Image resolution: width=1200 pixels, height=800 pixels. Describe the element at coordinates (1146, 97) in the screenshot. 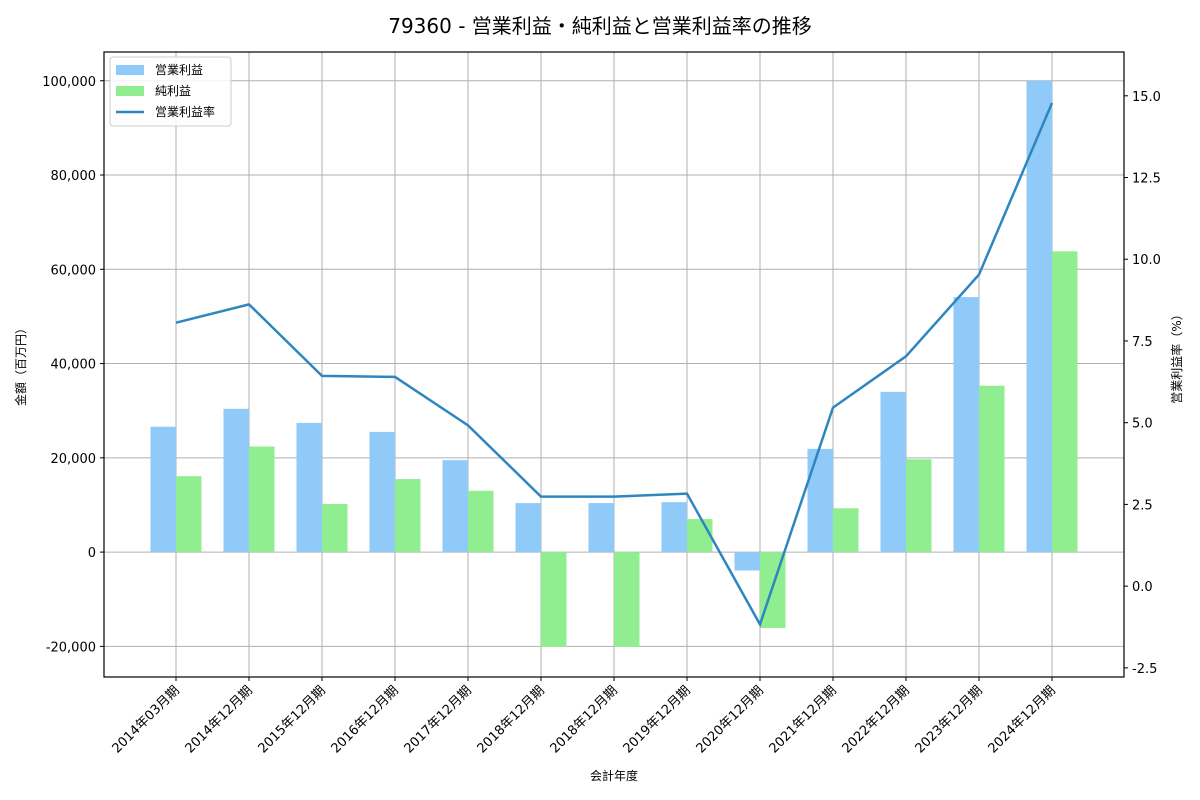

I see `y2-tick-label: 15.0` at that location.